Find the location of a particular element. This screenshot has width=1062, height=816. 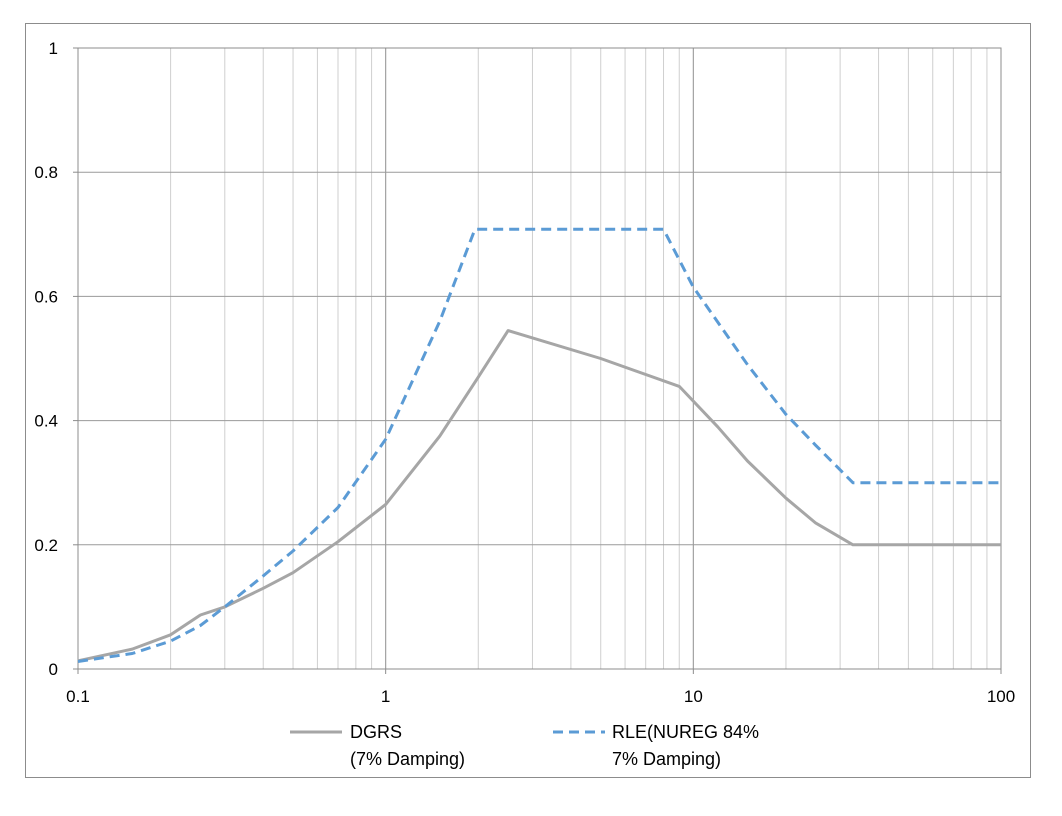

y-axis-tick-labels: 0 0.2 0.4 0.6 0.8 1 is located at coordinates (46, 359).